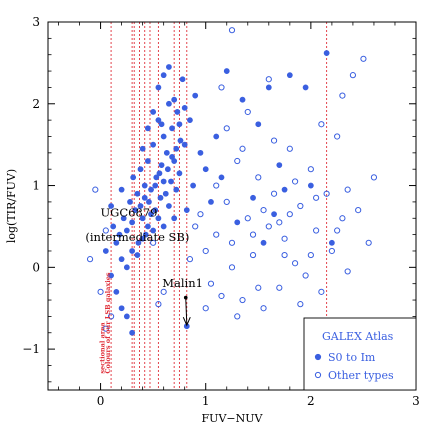 This screenshot has width=436, height=436. What do you see at coordinates (108, 322) in the screenshot?
I see `rotated-annotation-3: Colours of our LSB galaxies` at bounding box center [108, 322].